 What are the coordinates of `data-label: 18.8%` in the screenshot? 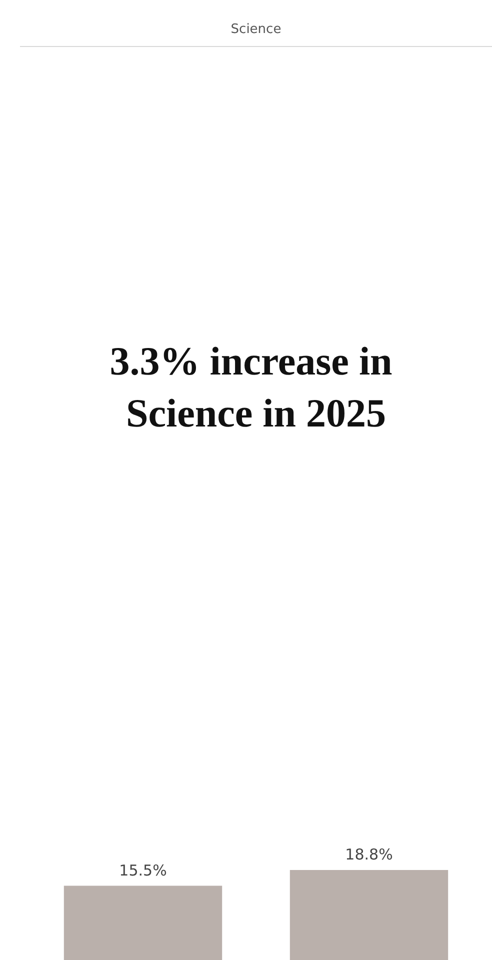 It's located at (369, 855).